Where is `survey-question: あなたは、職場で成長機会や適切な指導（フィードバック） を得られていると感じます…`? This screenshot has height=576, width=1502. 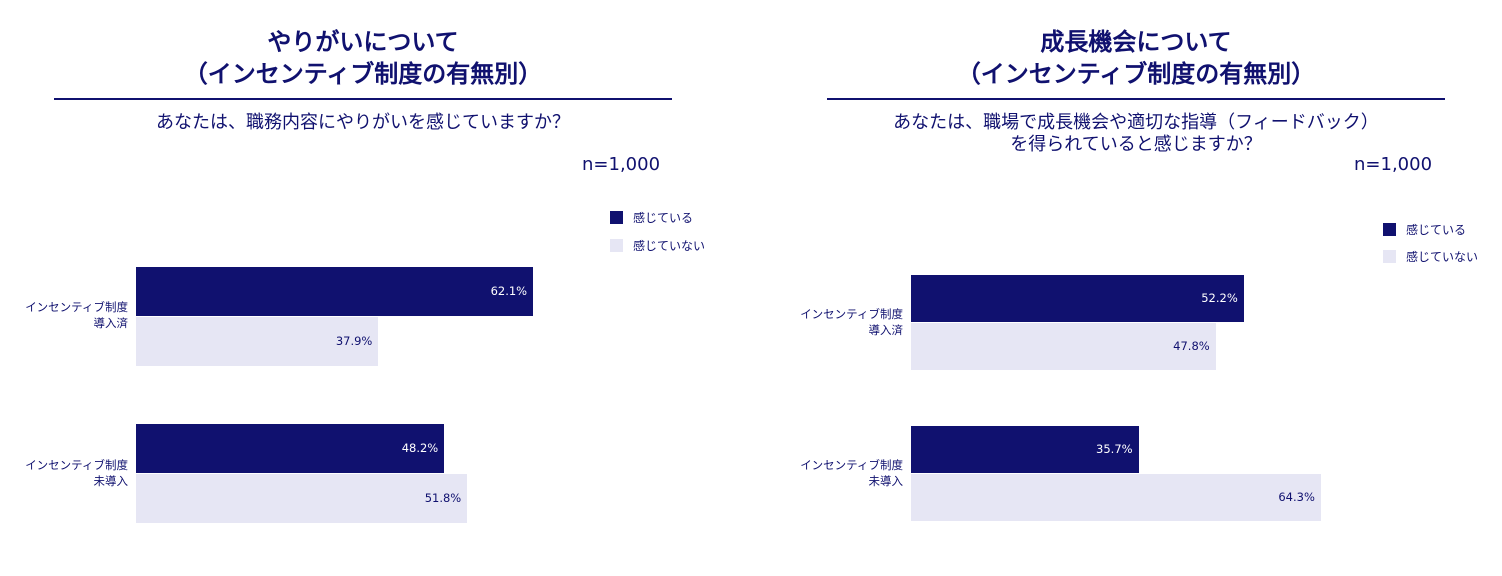 survey-question: あなたは、職場で成長機会や適切な指導（フィードバック） を得られていると感じます… is located at coordinates (1136, 134).